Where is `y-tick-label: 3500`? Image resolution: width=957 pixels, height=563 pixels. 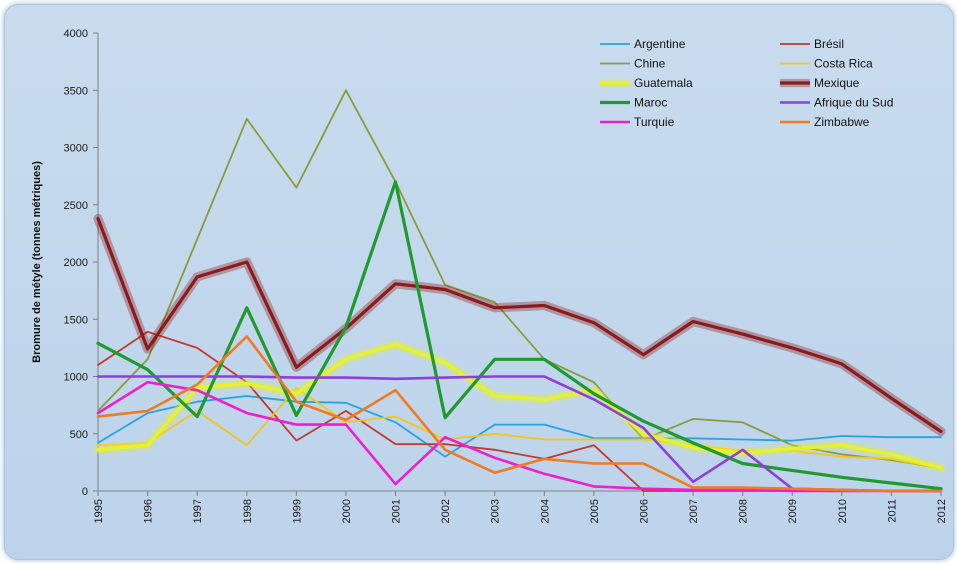
y-tick-label: 3500 is located at coordinates (76, 91).